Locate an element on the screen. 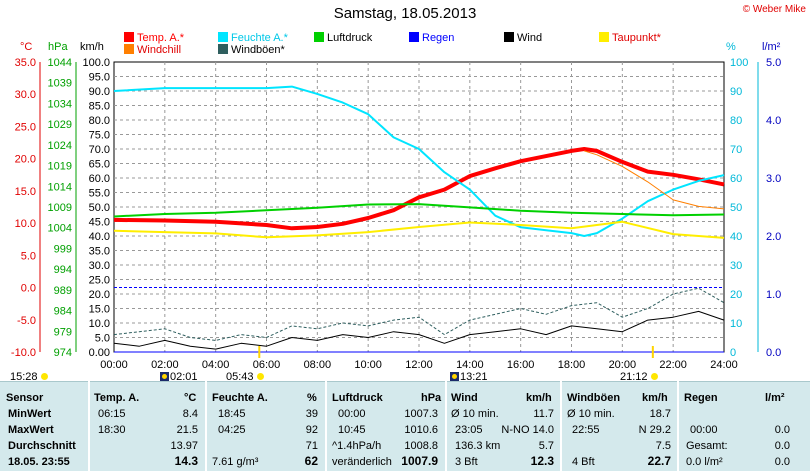  legend-swatch-rain is located at coordinates (414, 37).